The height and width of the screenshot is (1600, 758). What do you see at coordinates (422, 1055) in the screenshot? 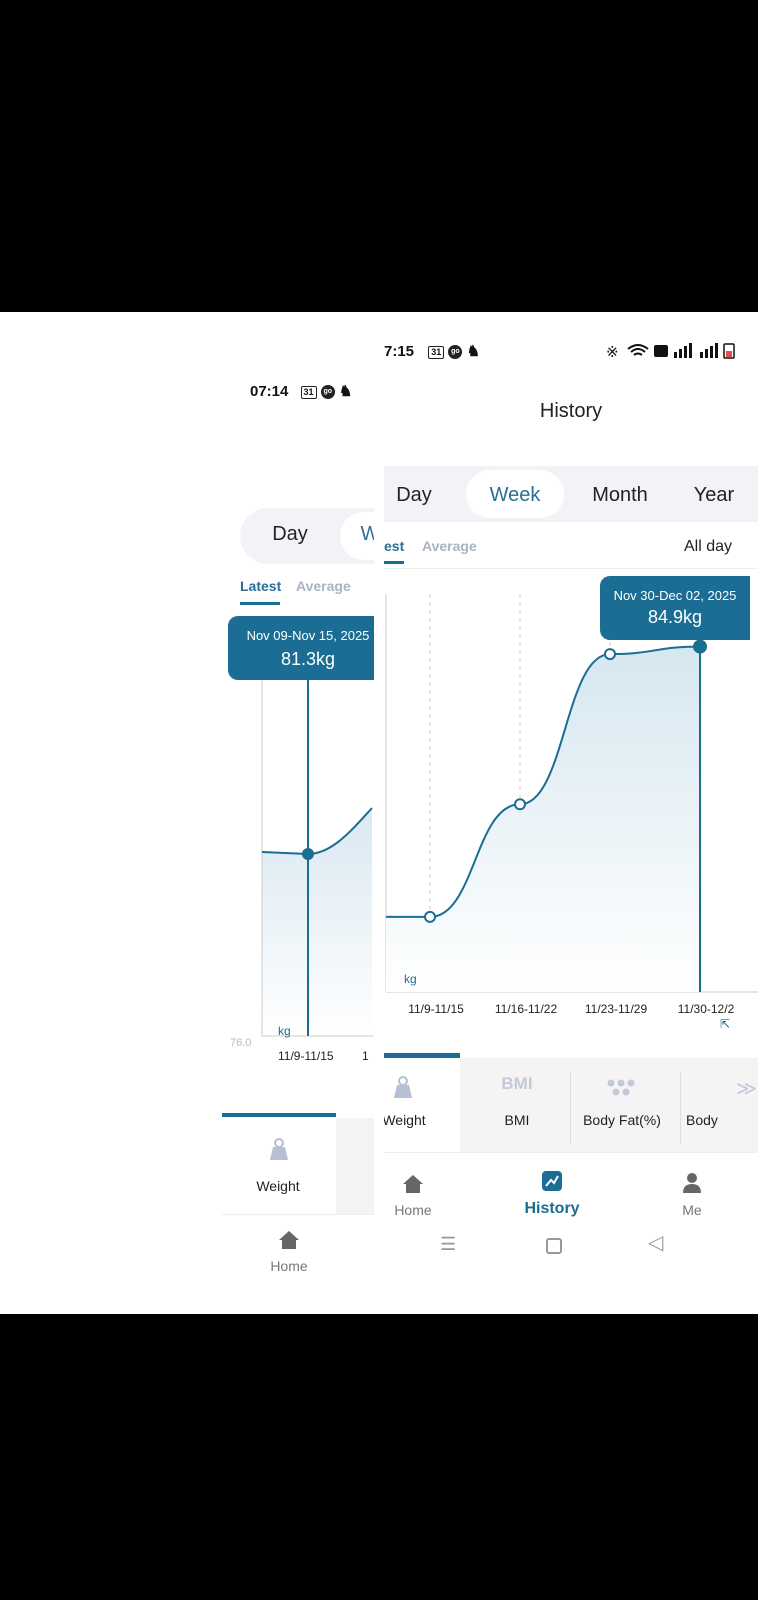
I see `metric-indicator` at bounding box center [422, 1055].